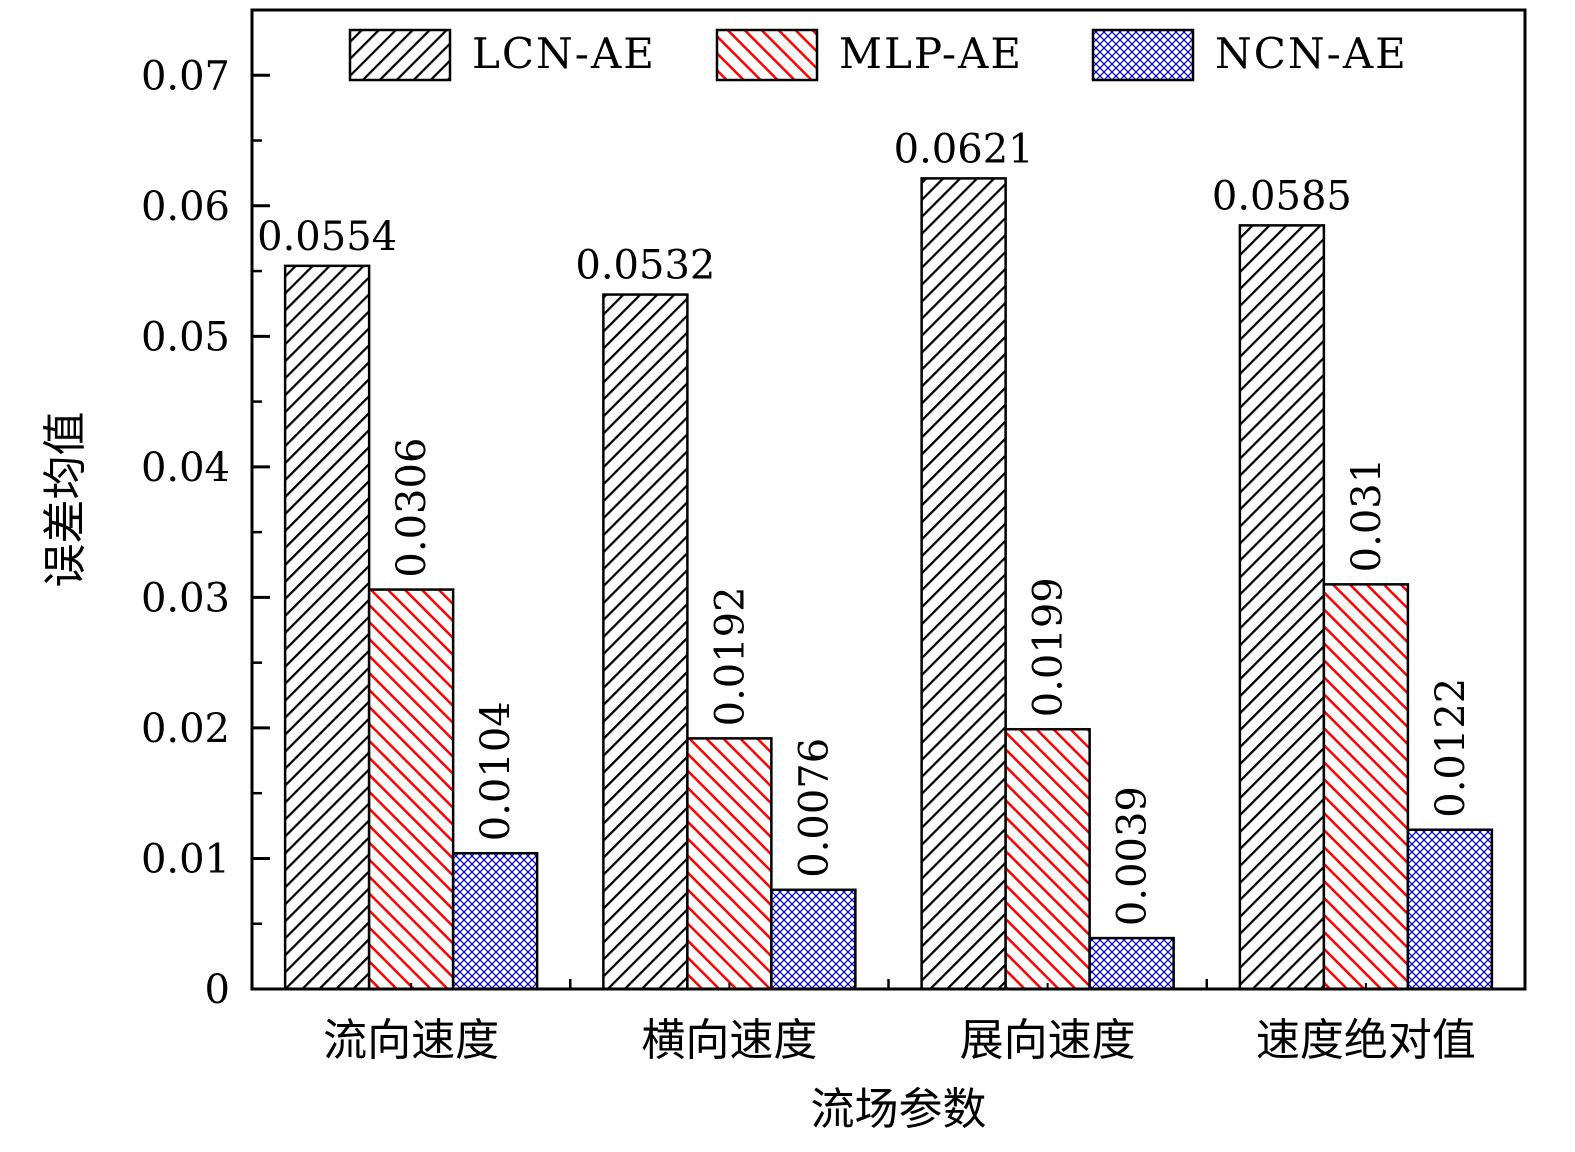  I want to click on legend-item-mlp-ae: MLP-AE, so click(869, 55).